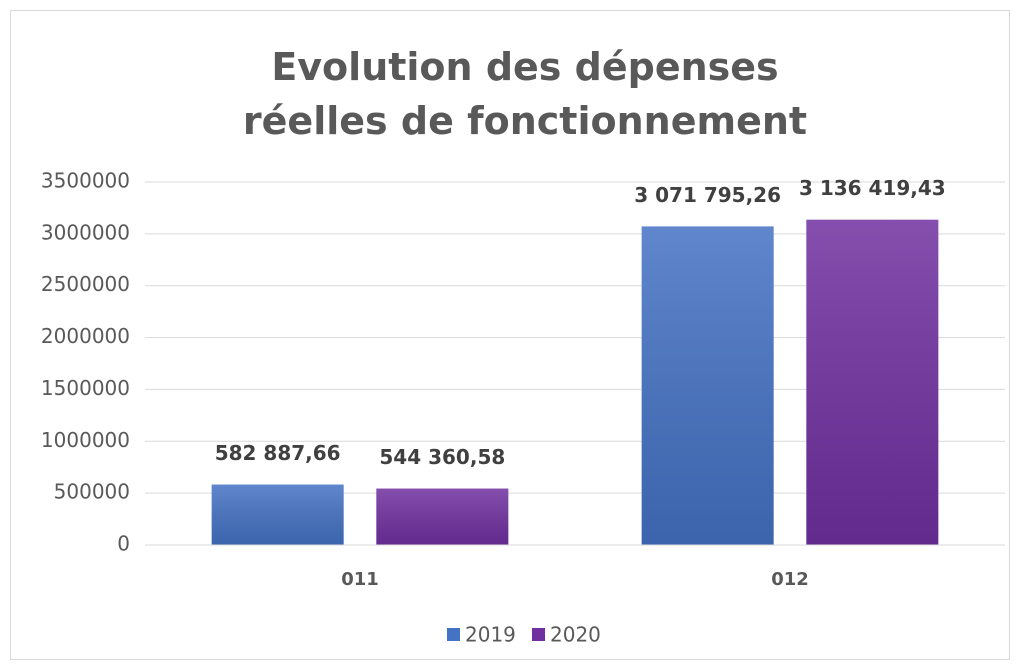 This screenshot has height=670, width=1024. I want to click on value-label: 544 360,58, so click(442, 457).